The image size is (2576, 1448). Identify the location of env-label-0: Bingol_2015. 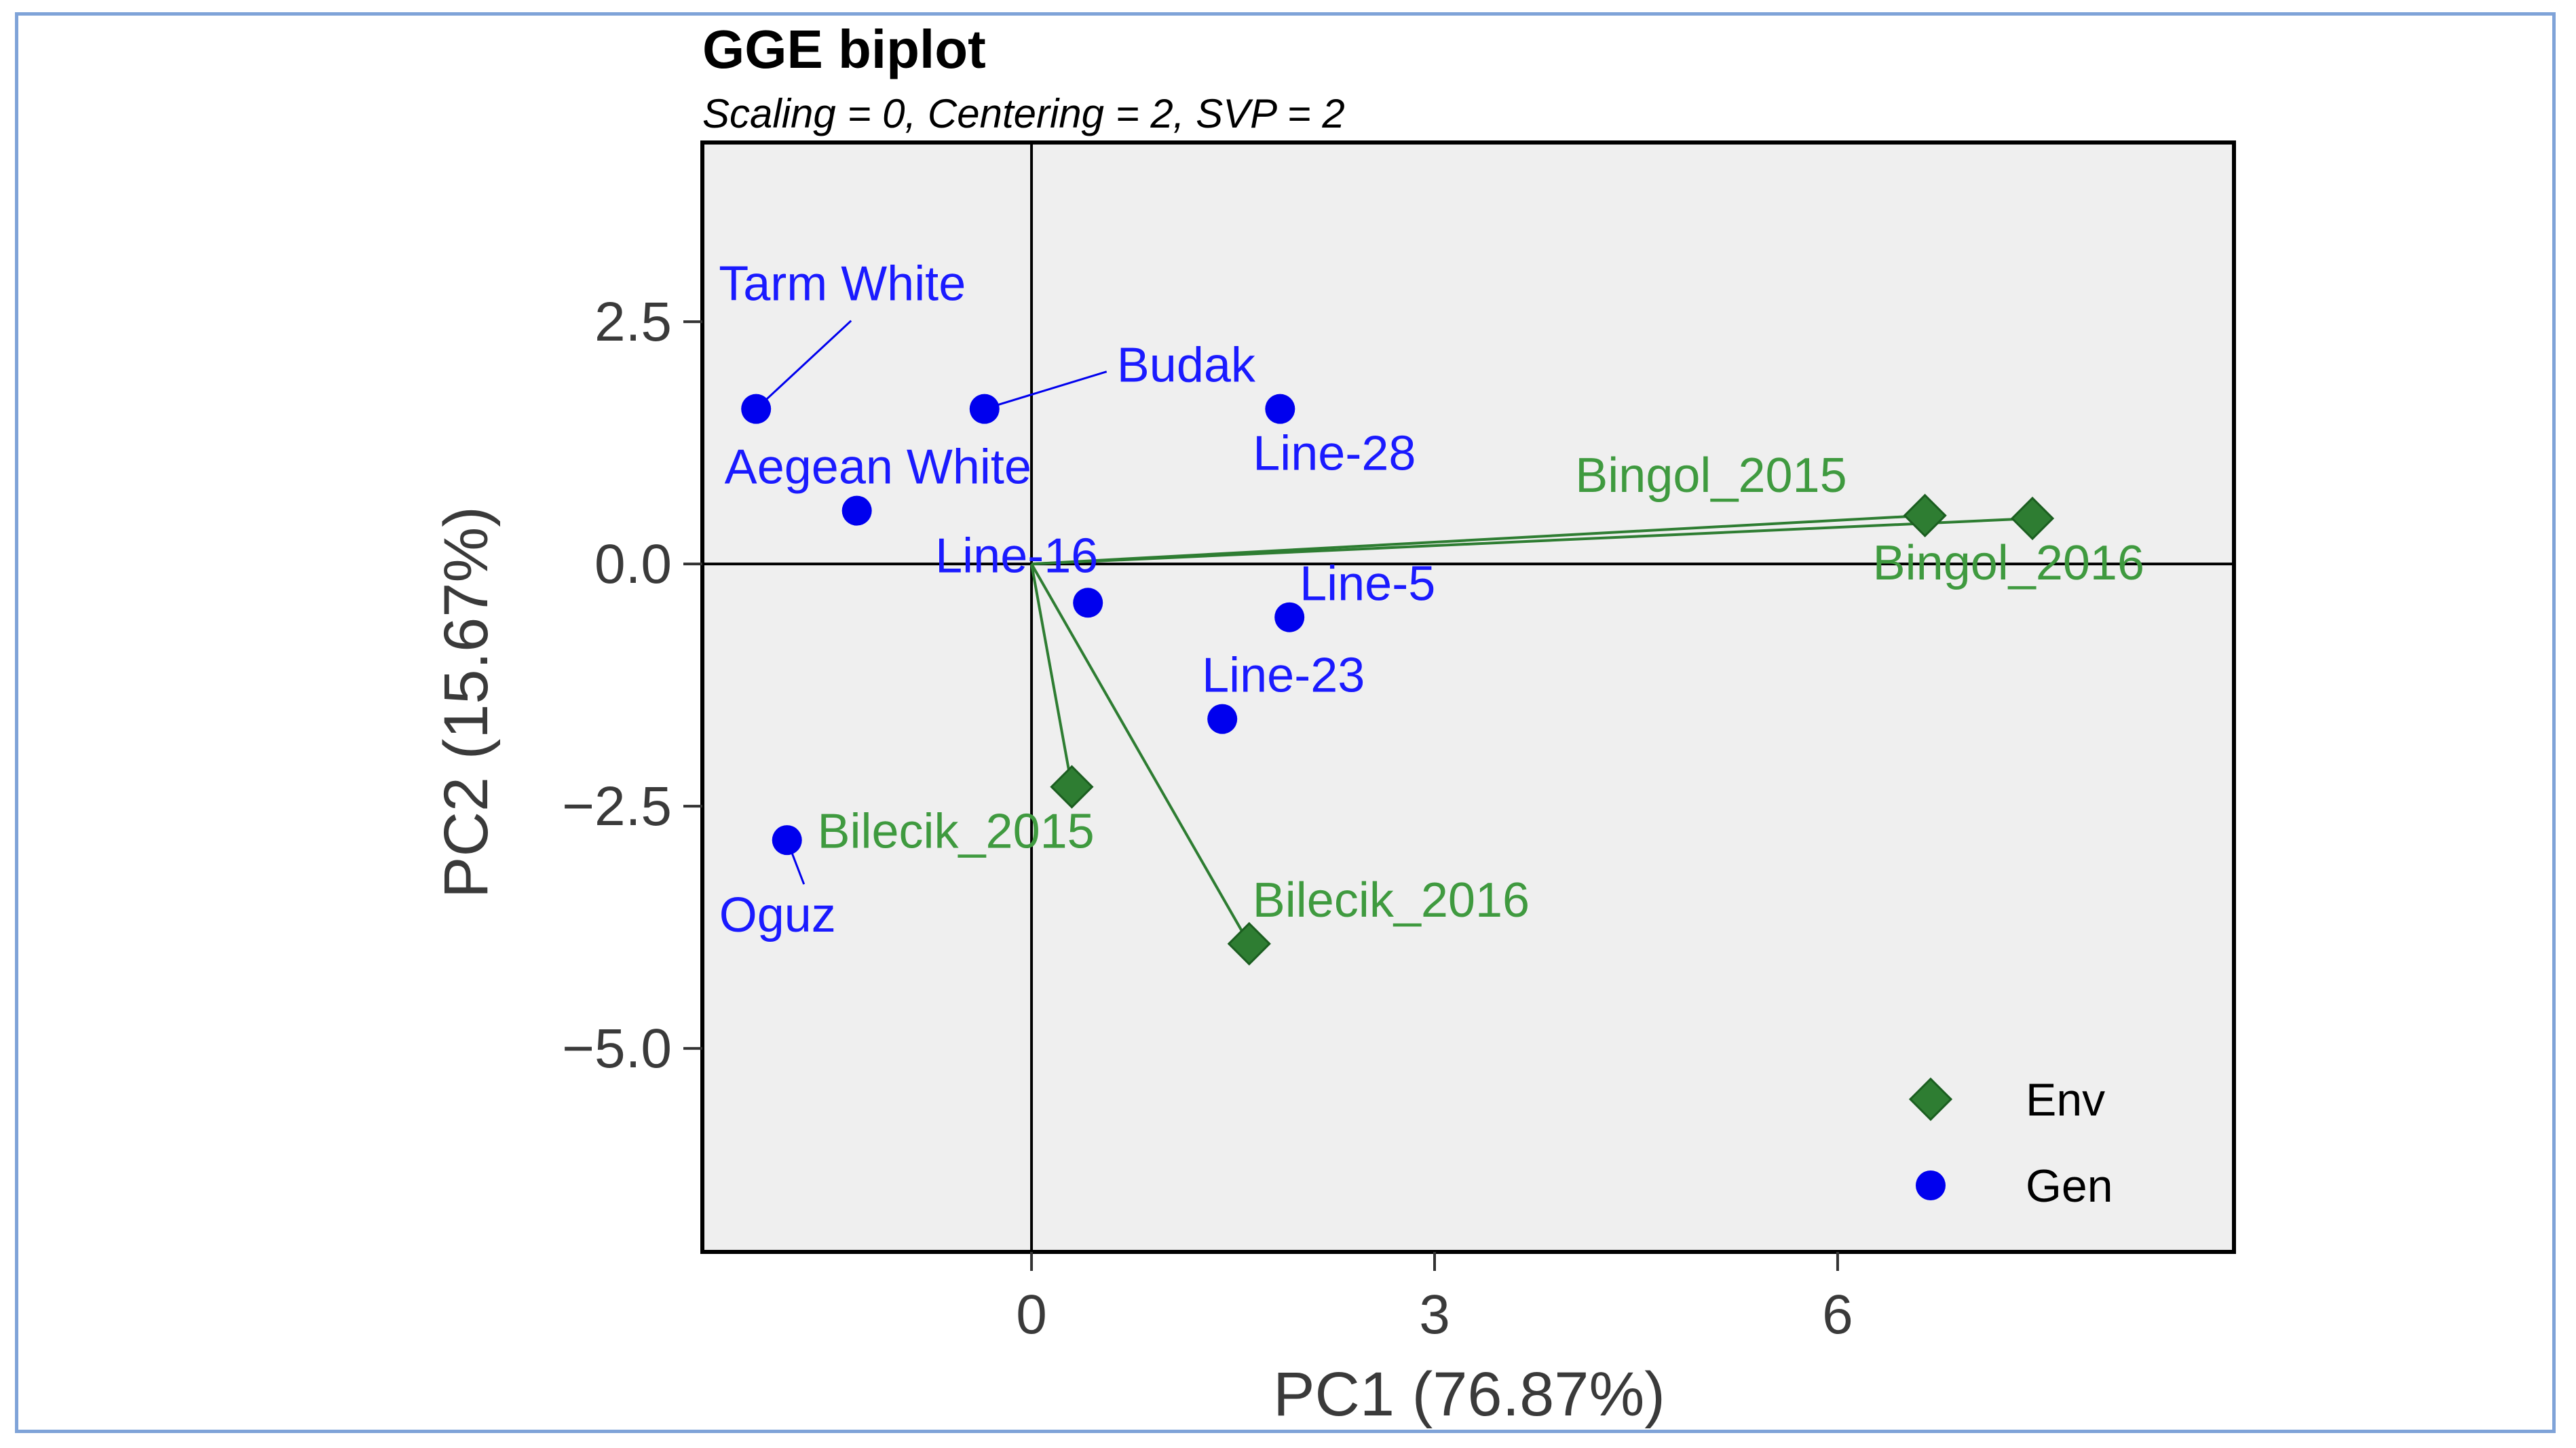
(1711, 476).